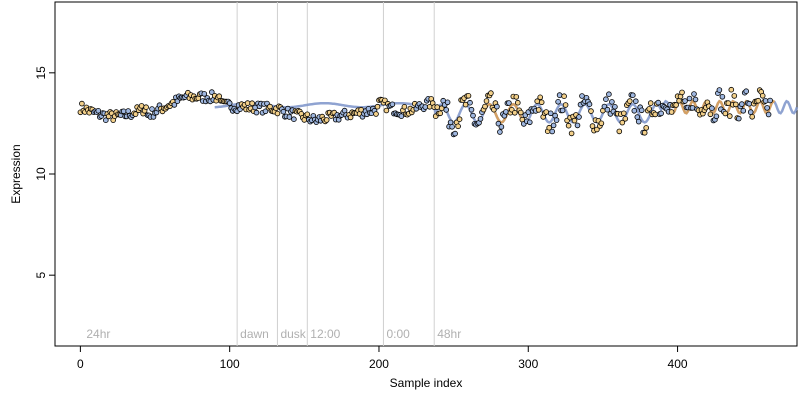 The height and width of the screenshot is (405, 800). Describe the element at coordinates (80, 364) in the screenshot. I see `x-tick-label: 0` at that location.